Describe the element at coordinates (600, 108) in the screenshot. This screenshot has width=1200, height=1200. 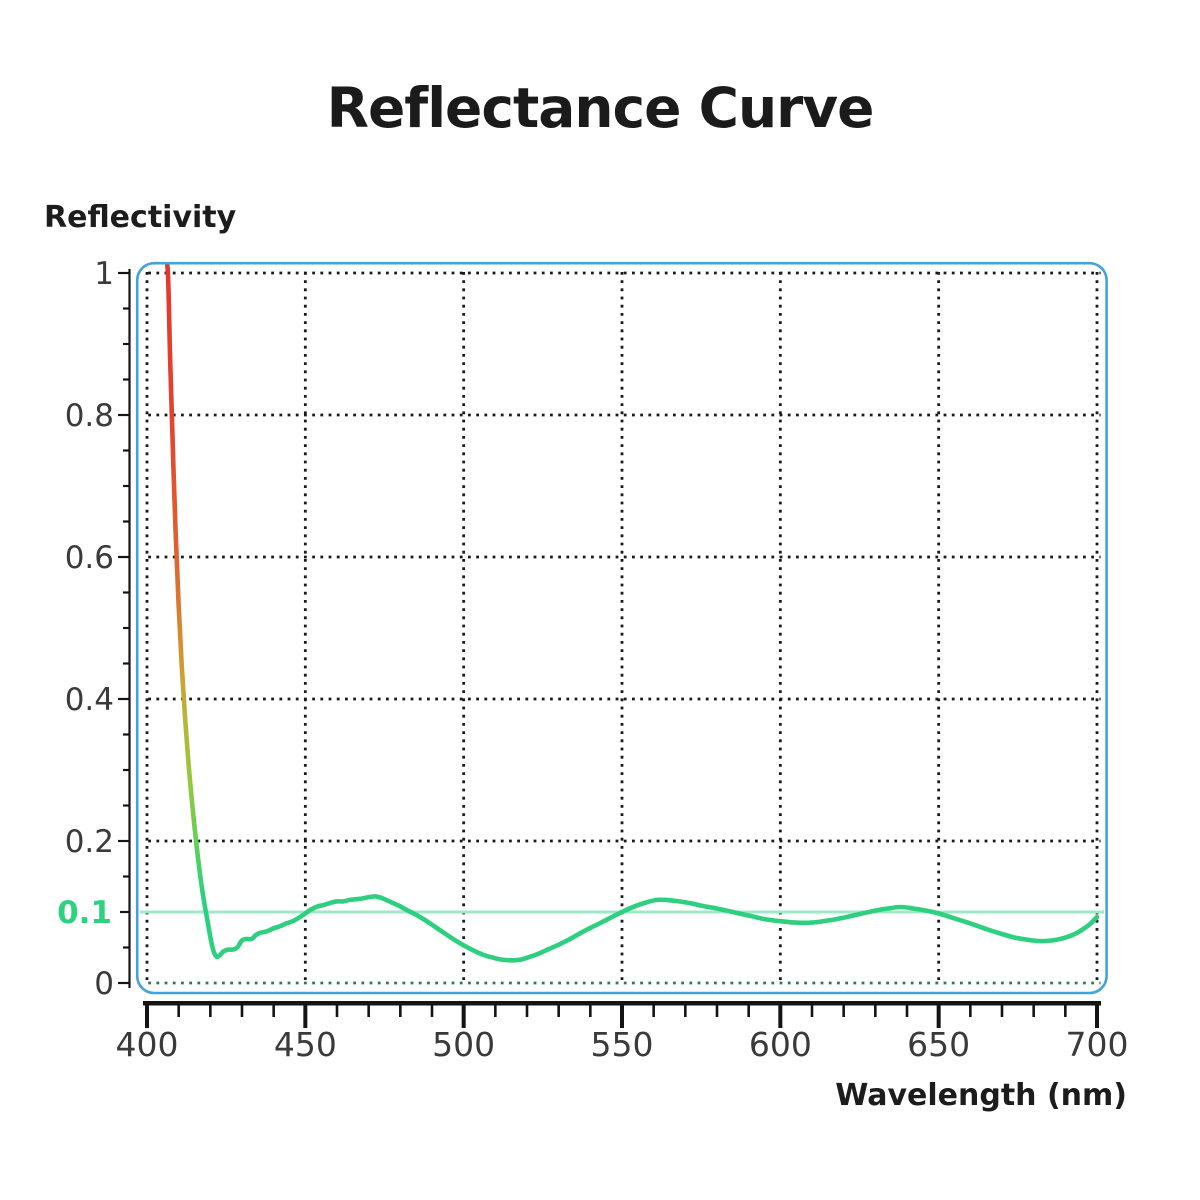
I see `chart-title: Reflectance Curve` at that location.